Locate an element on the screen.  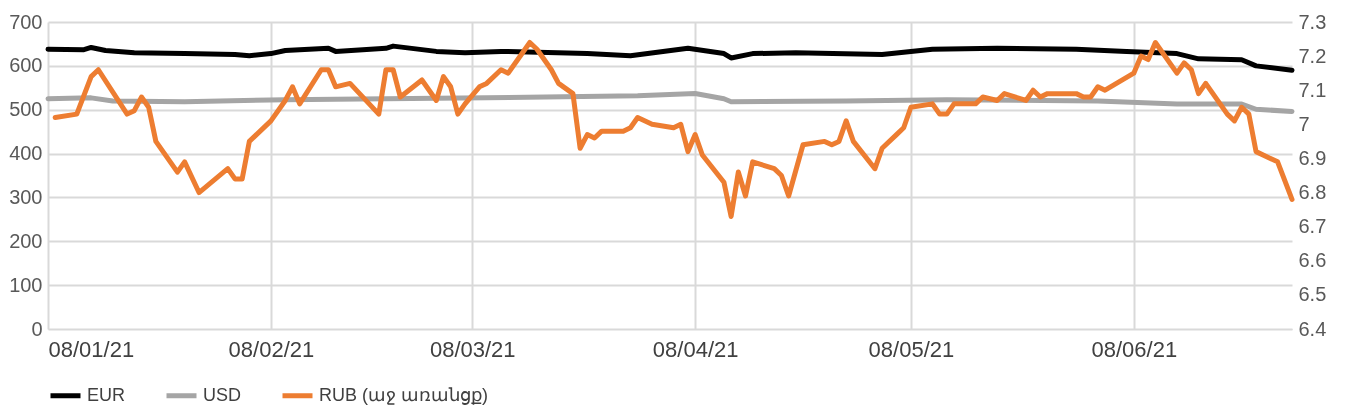
x-tick-label: 08/06/21 is located at coordinates (1134, 349).